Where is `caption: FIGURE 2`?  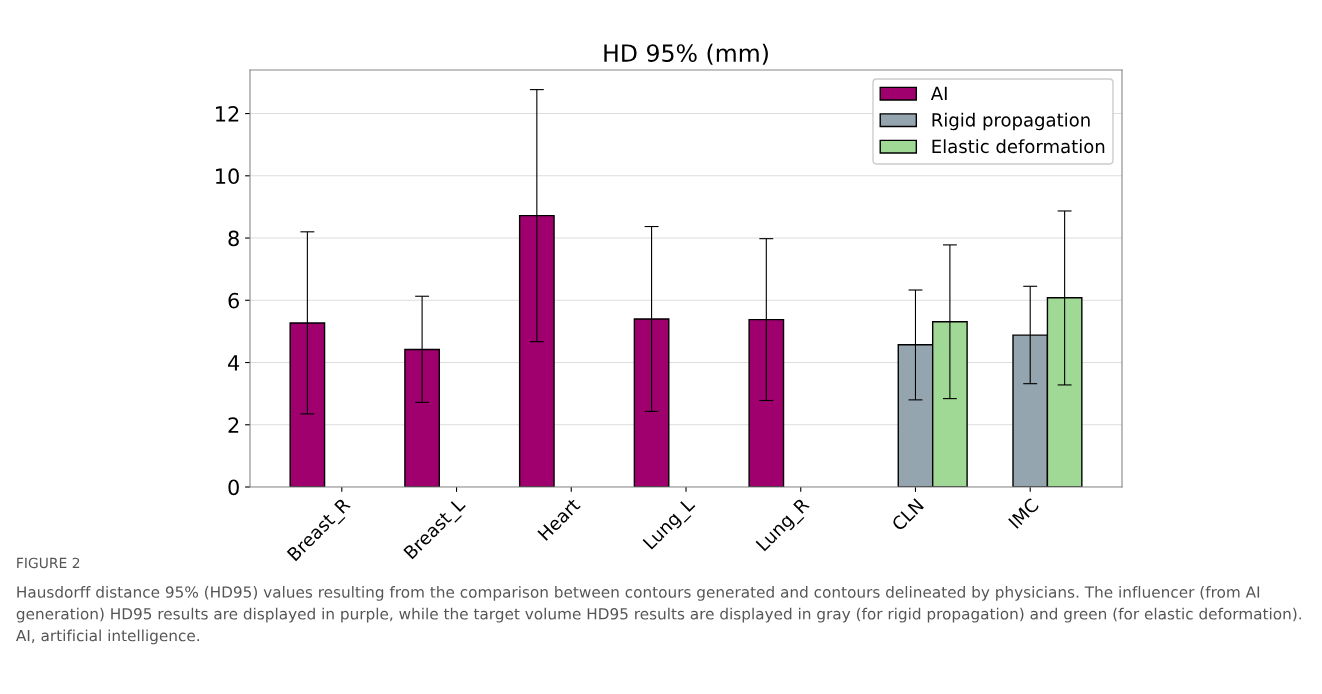 caption: FIGURE 2 is located at coordinates (48, 563).